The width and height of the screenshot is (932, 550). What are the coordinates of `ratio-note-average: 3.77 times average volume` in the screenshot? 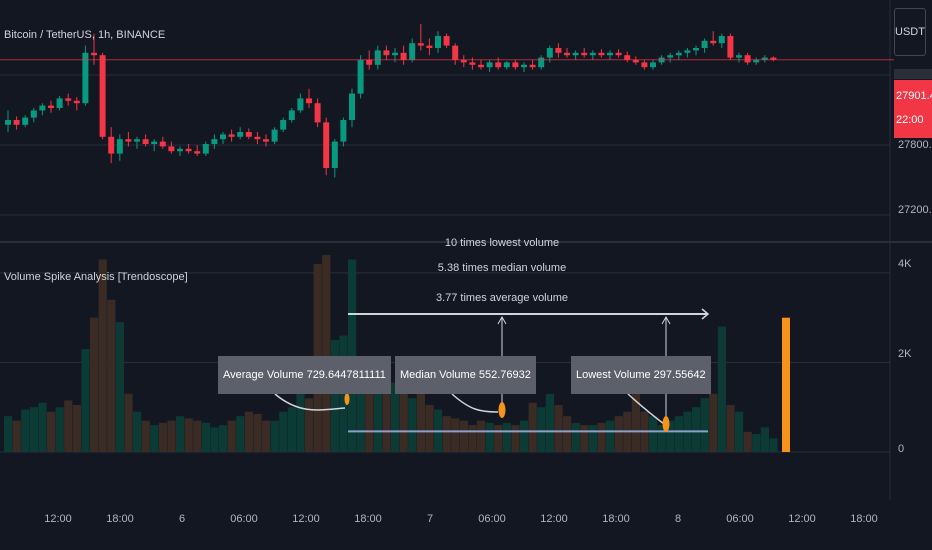 It's located at (502, 298).